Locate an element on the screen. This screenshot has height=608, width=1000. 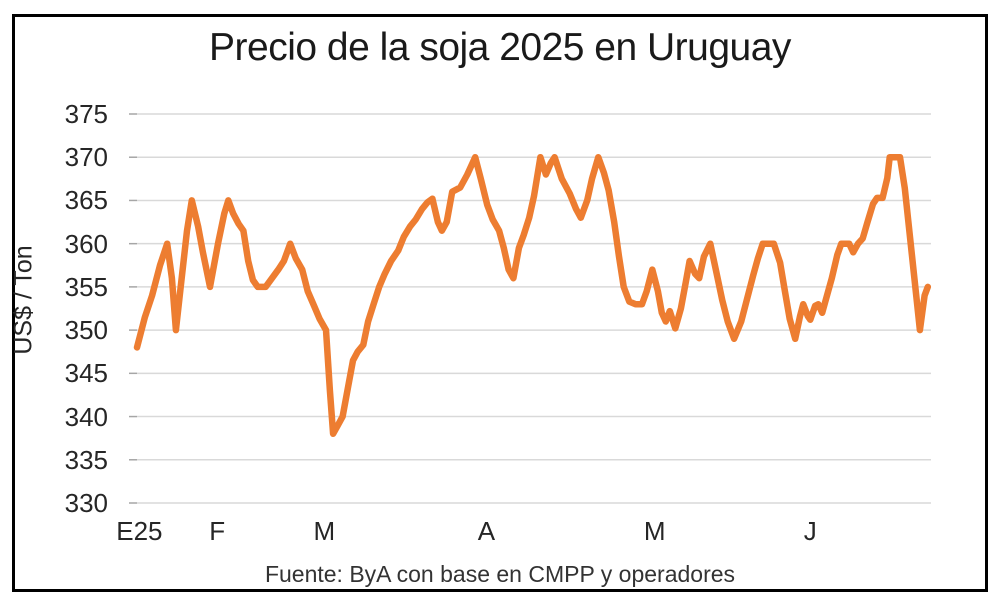
y-axis-title-text: US$ / Ton is located at coordinates (23, 300).